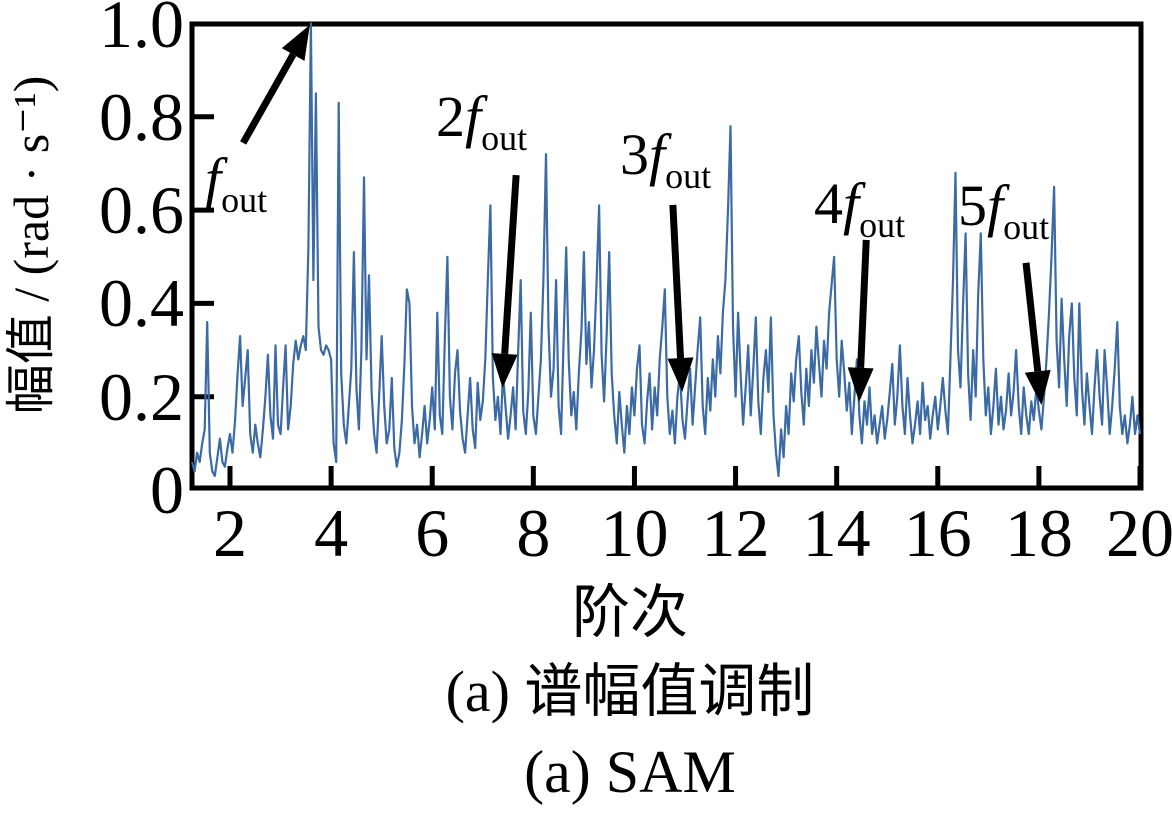 This screenshot has width=1172, height=816. Describe the element at coordinates (937, 533) in the screenshot. I see `x-tick-label: 16` at that location.